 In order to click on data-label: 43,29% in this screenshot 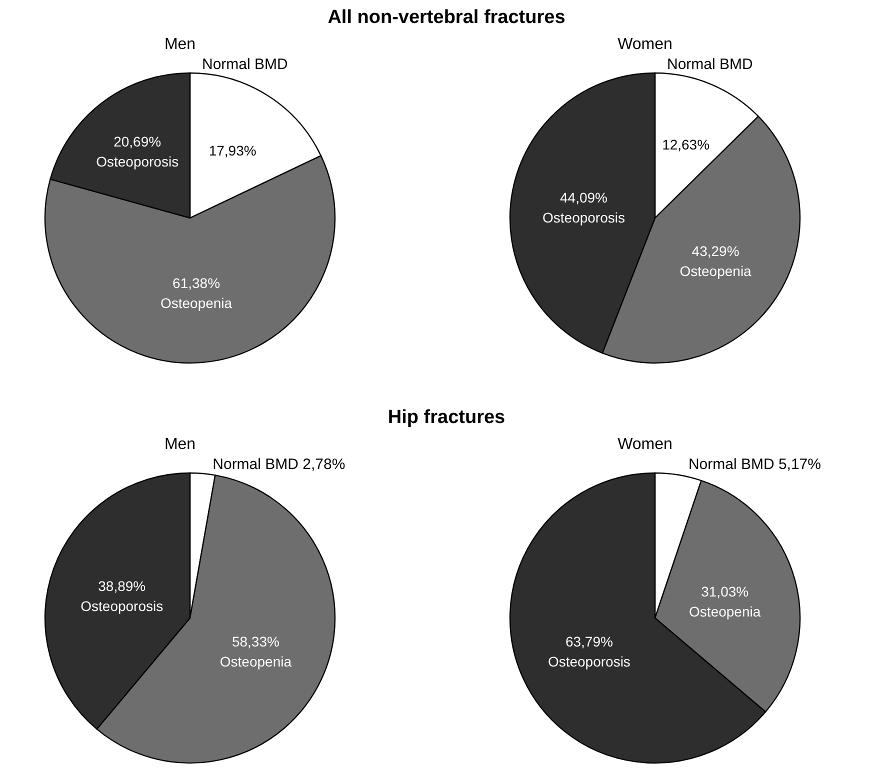, I will do `click(716, 250)`.